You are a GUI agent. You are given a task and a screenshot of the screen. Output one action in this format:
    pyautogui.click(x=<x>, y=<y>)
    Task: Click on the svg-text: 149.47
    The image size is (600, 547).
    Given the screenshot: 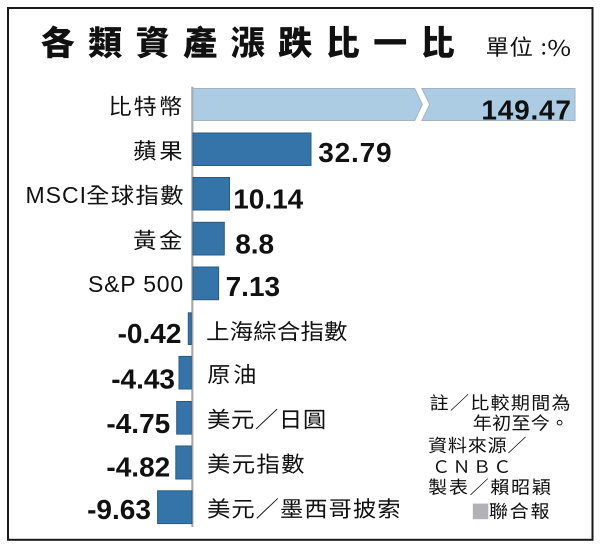 What is the action you would take?
    pyautogui.click(x=526, y=110)
    